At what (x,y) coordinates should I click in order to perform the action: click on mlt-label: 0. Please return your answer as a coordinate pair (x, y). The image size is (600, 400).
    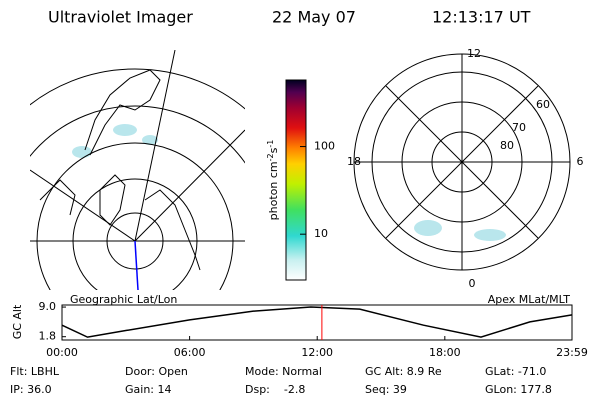
    Looking at the image, I should click on (472, 283).